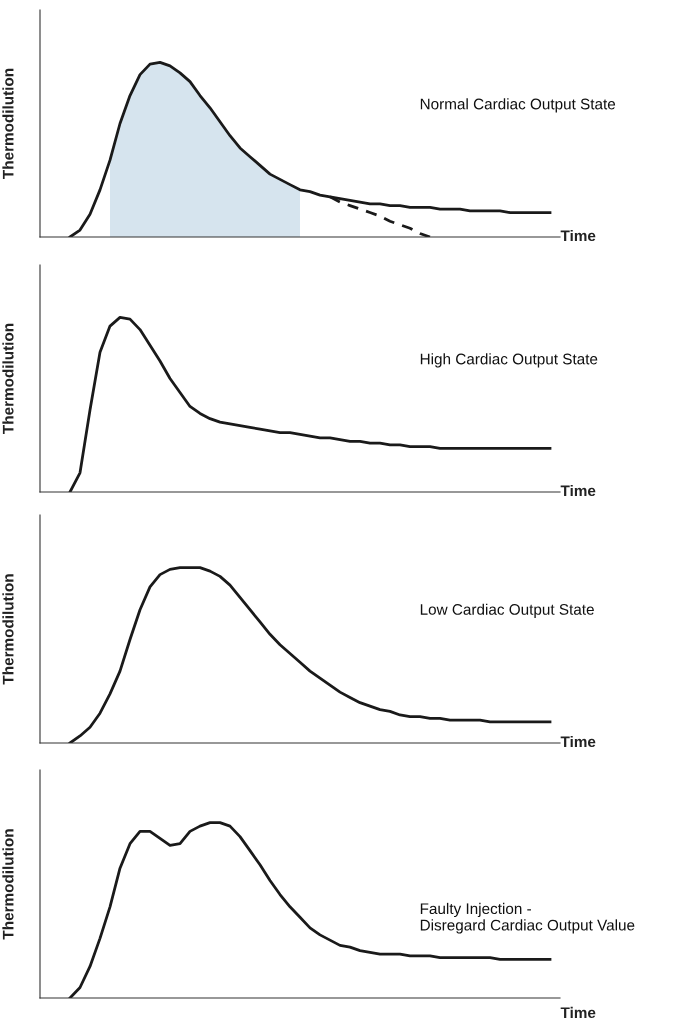 Image resolution: width=679 pixels, height=1022 pixels. What do you see at coordinates (518, 105) in the screenshot?
I see `annotation: Normal Cardiac Output State` at bounding box center [518, 105].